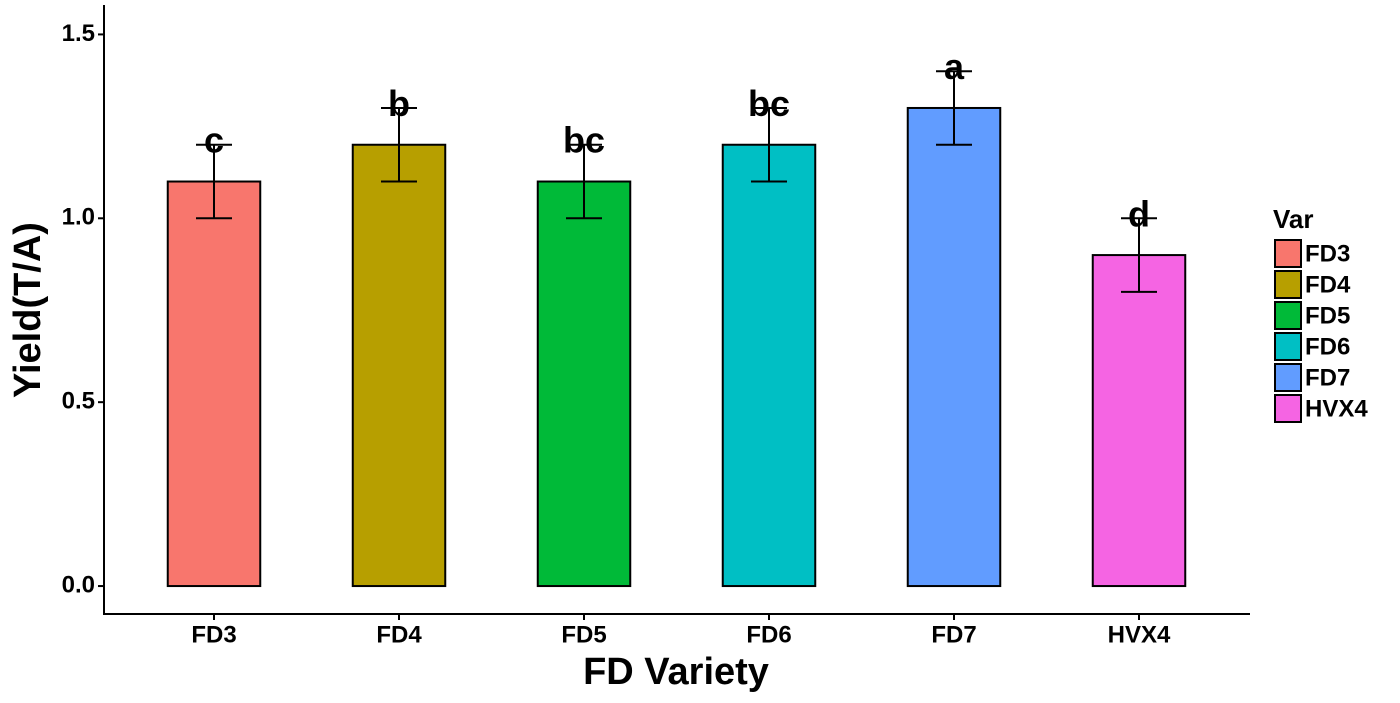 This screenshot has width=1400, height=703. Describe the element at coordinates (1139, 213) in the screenshot. I see `significance-letter: d` at that location.